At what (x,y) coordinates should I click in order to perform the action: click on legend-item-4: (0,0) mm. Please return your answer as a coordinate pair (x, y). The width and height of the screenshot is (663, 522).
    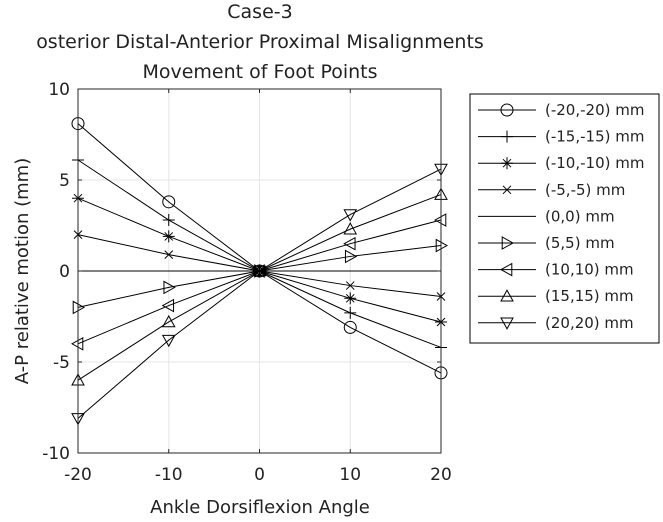
    Looking at the image, I should click on (546, 216).